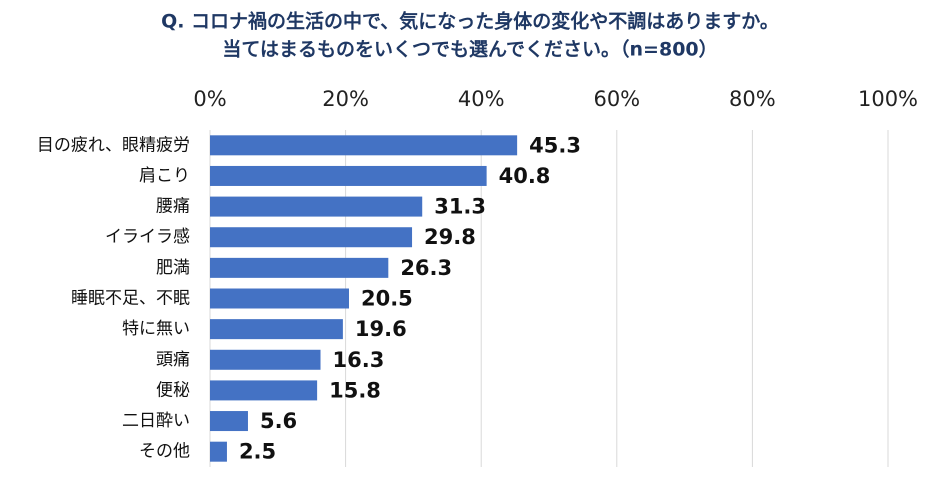 This screenshot has width=940, height=480. Describe the element at coordinates (381, 329) in the screenshot. I see `value-label: 19.6` at that location.